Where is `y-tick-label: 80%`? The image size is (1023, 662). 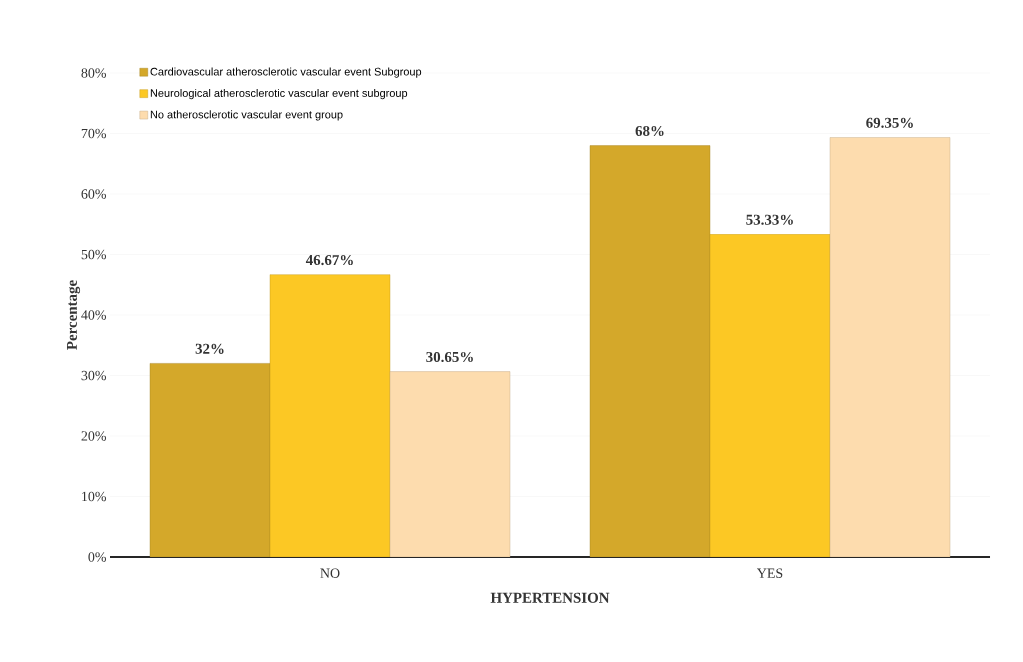 y-tick-label: 80% is located at coordinates (93, 73).